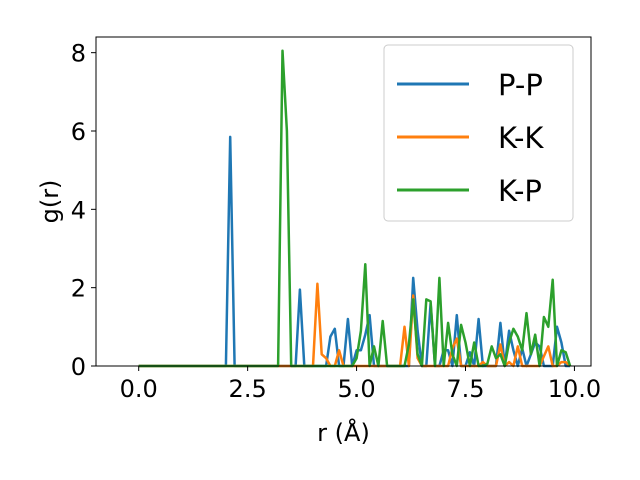 The image size is (640, 480). Describe the element at coordinates (78, 54) in the screenshot. I see `y-tick-label: 8` at that location.